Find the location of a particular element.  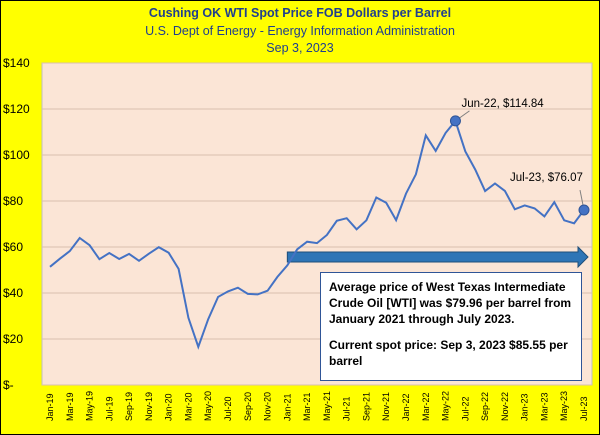

y-tick-label: $80 is located at coordinates (13, 201).